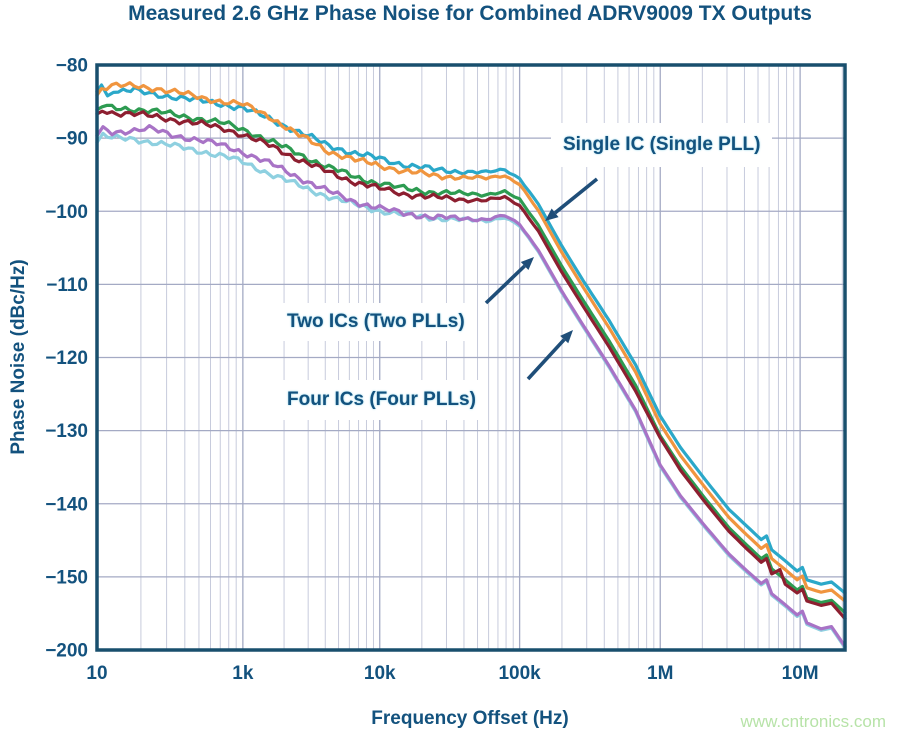 The width and height of the screenshot is (900, 741). What do you see at coordinates (800, 673) in the screenshot?
I see `x-tick-label: 10M` at bounding box center [800, 673].